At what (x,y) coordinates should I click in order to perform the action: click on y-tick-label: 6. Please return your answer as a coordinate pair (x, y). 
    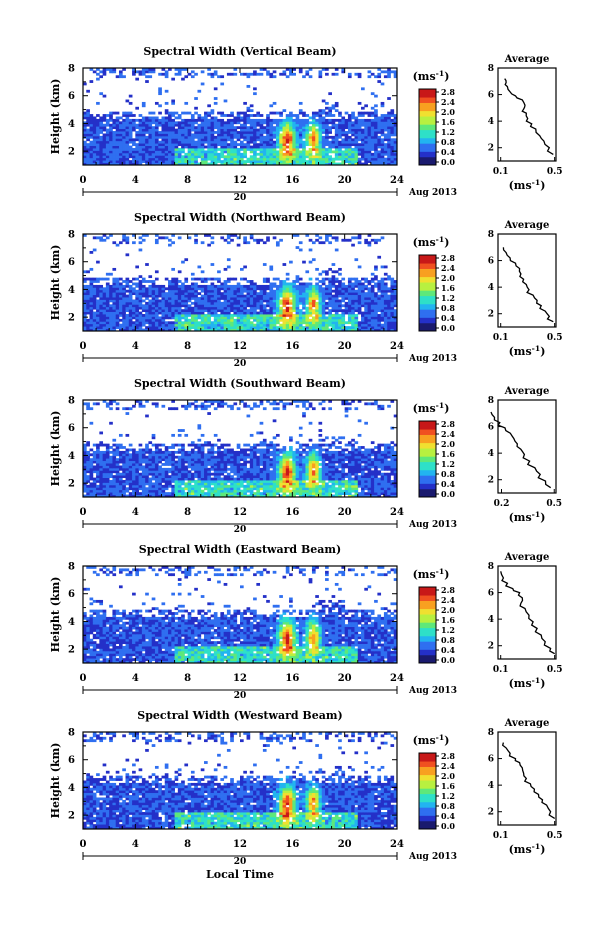
    Looking at the image, I should click on (71, 96).